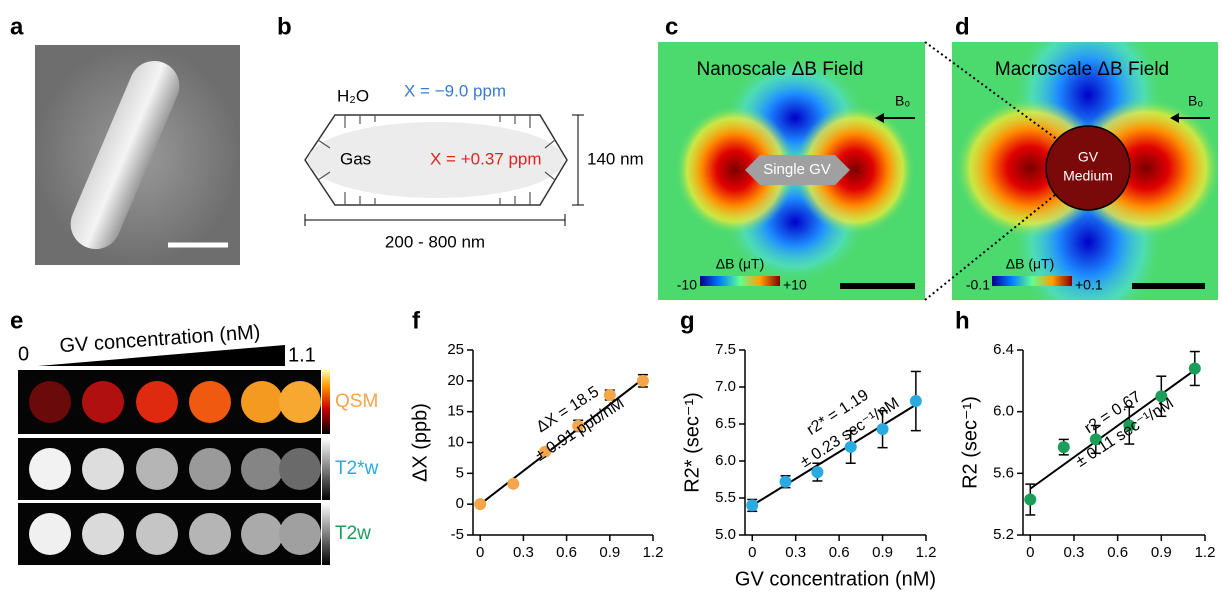 Image resolution: width=1222 pixels, height=593 pixels. Describe the element at coordinates (435, 241) in the screenshot. I see `label: 200 - 800 nm` at that location.